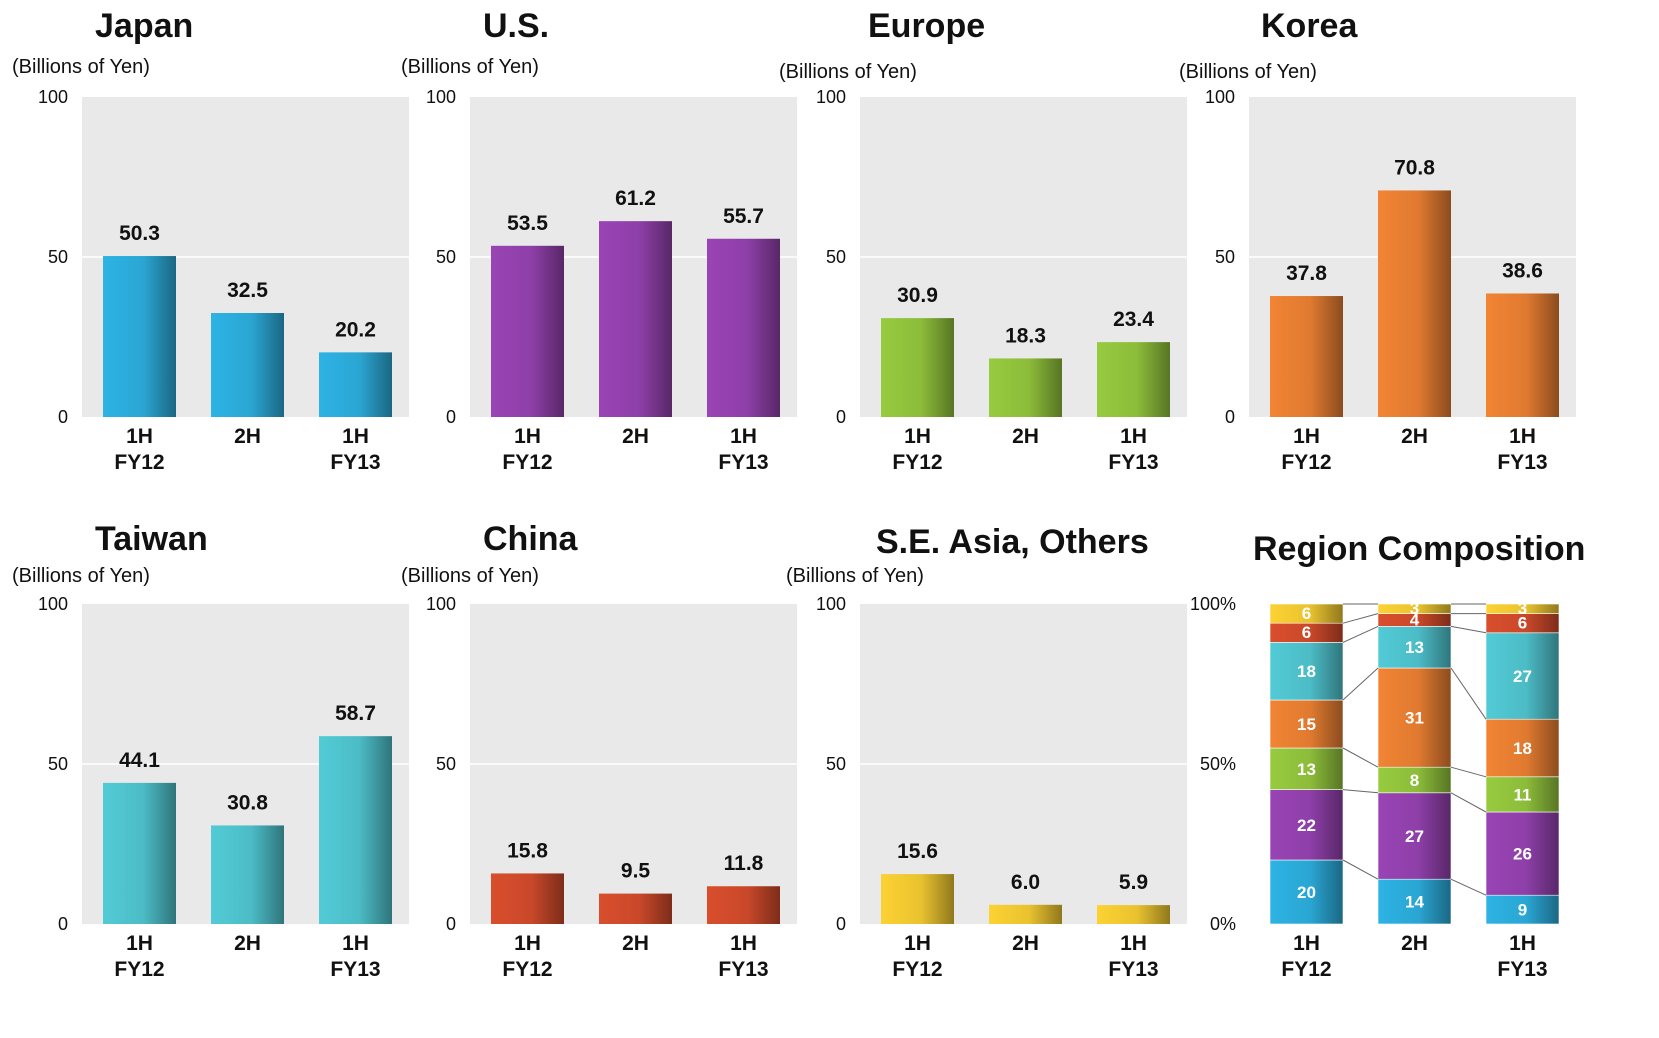 This screenshot has height=1038, width=1659. I want to click on data-label: 18.3, so click(1025, 335).